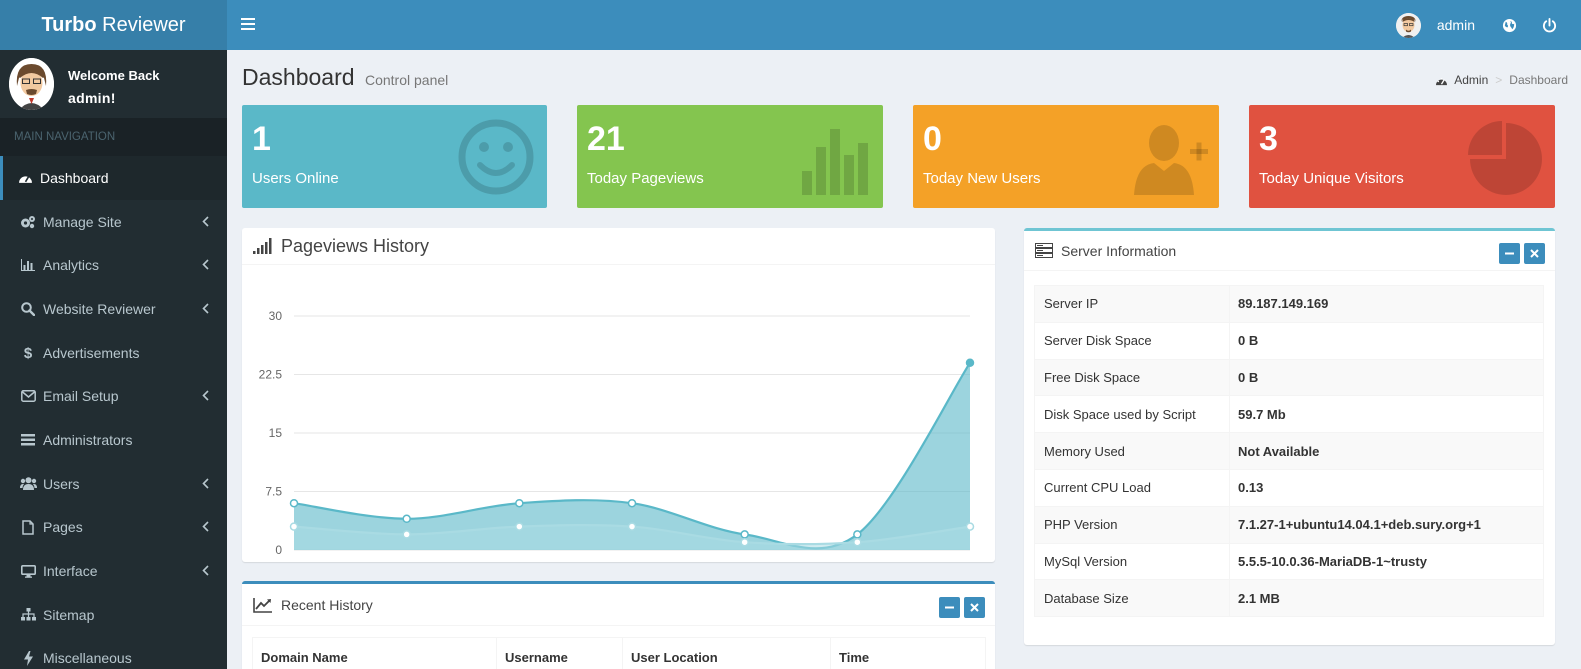  What do you see at coordinates (276, 433) in the screenshot?
I see `y-tick-label: 15` at bounding box center [276, 433].